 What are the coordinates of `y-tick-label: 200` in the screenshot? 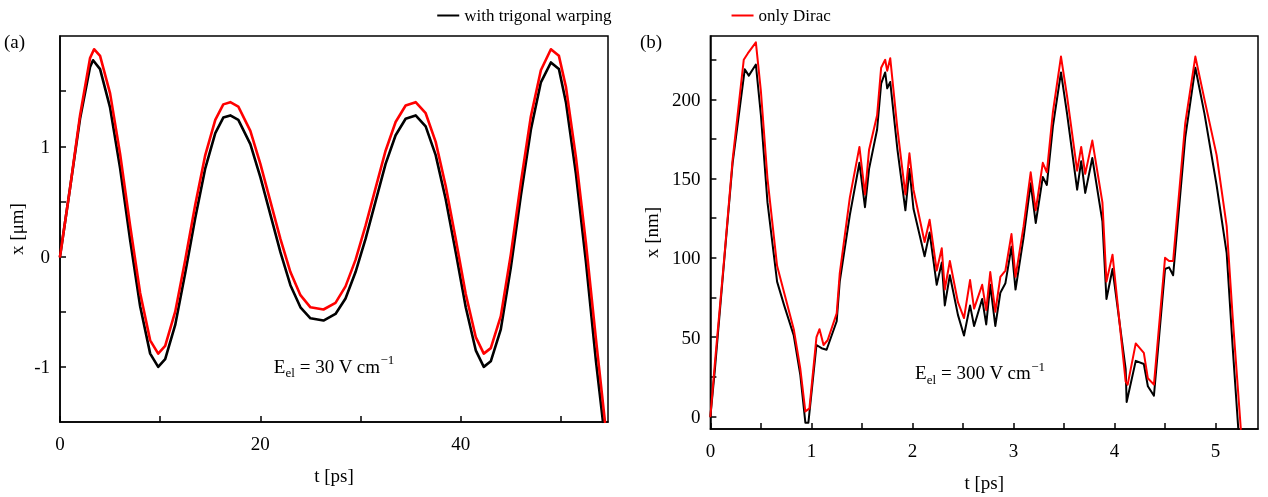 It's located at (686, 99).